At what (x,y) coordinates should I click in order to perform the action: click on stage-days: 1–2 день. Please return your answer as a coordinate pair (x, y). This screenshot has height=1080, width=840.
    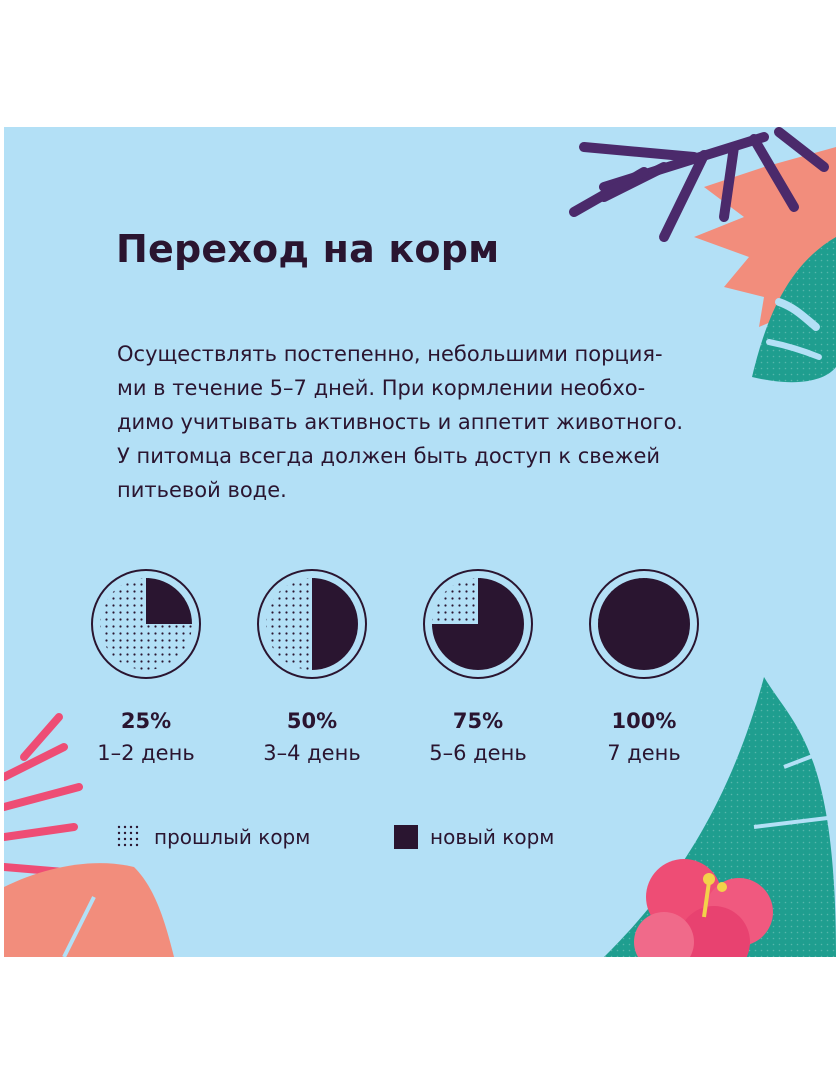
    Looking at the image, I should click on (146, 753).